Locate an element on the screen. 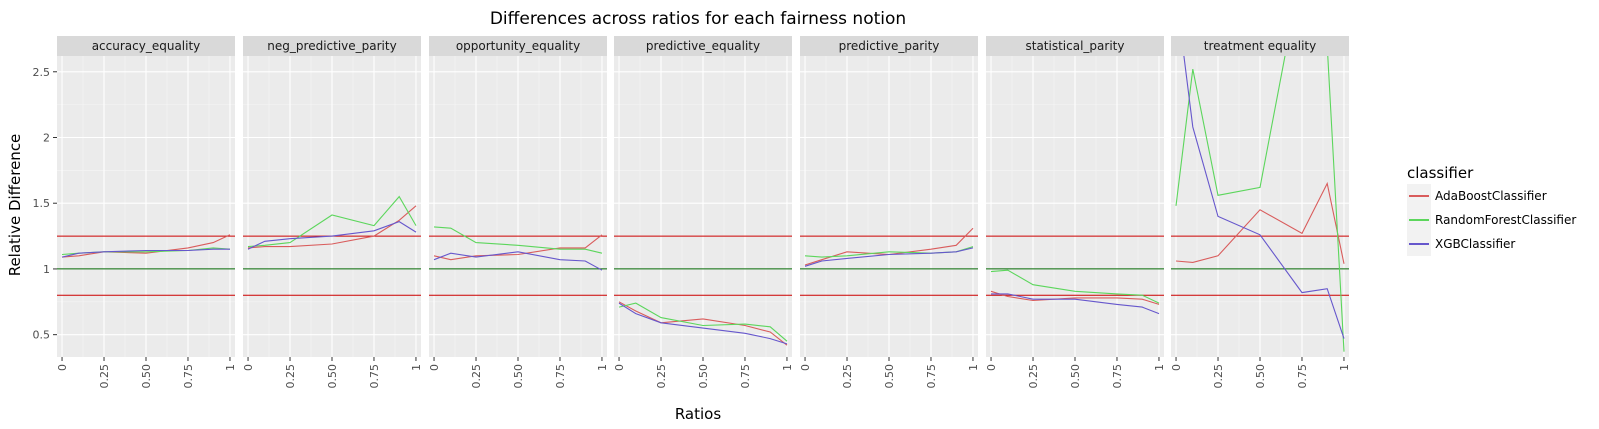 This screenshot has width=1599, height=429. facet-panel: treatment equality 0 0.25 0.50 0.75 1 is located at coordinates (1260, 212).